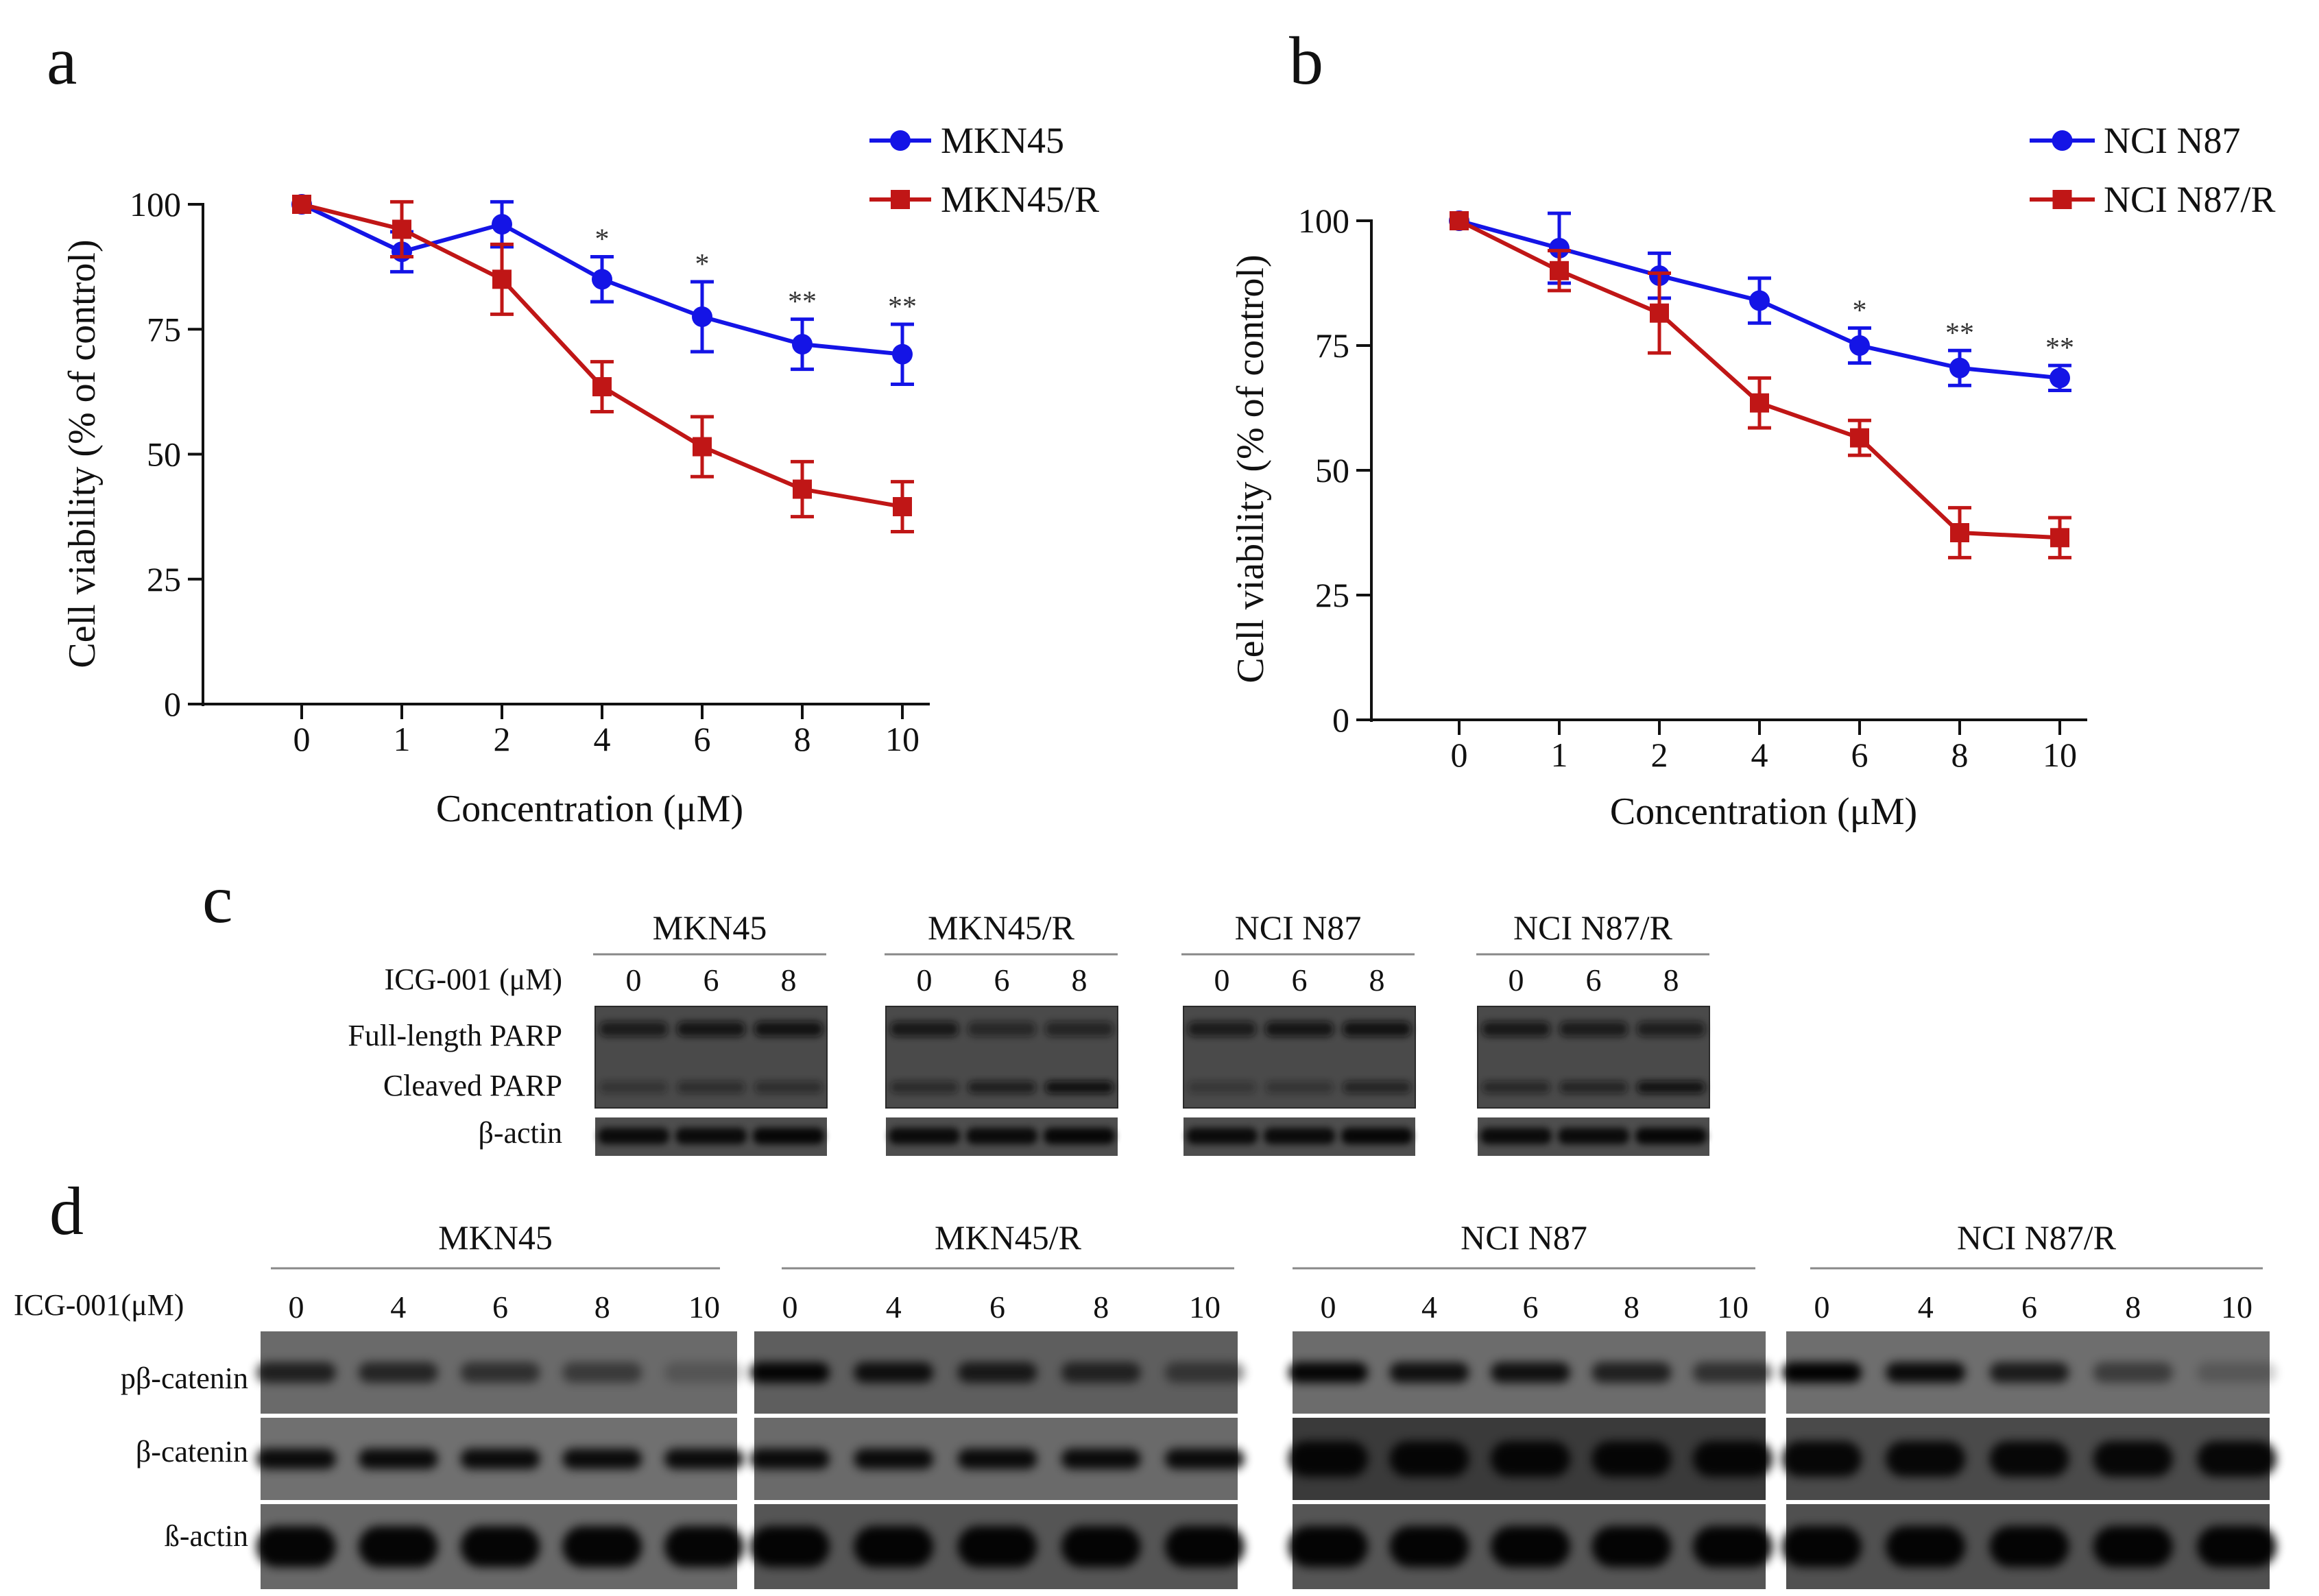 The height and width of the screenshot is (1596, 2319). What do you see at coordinates (1001, 927) in the screenshot?
I see `blot-c-group-label: MKN45/R` at bounding box center [1001, 927].